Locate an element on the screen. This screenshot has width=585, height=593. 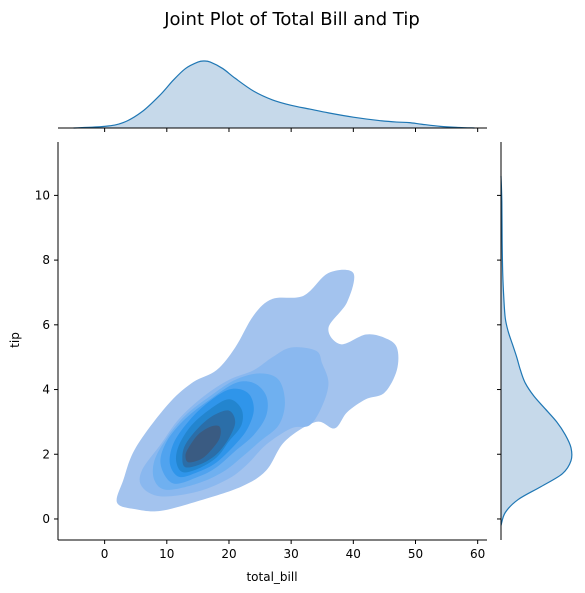
x-tick-label: 20 is located at coordinates (228, 554).